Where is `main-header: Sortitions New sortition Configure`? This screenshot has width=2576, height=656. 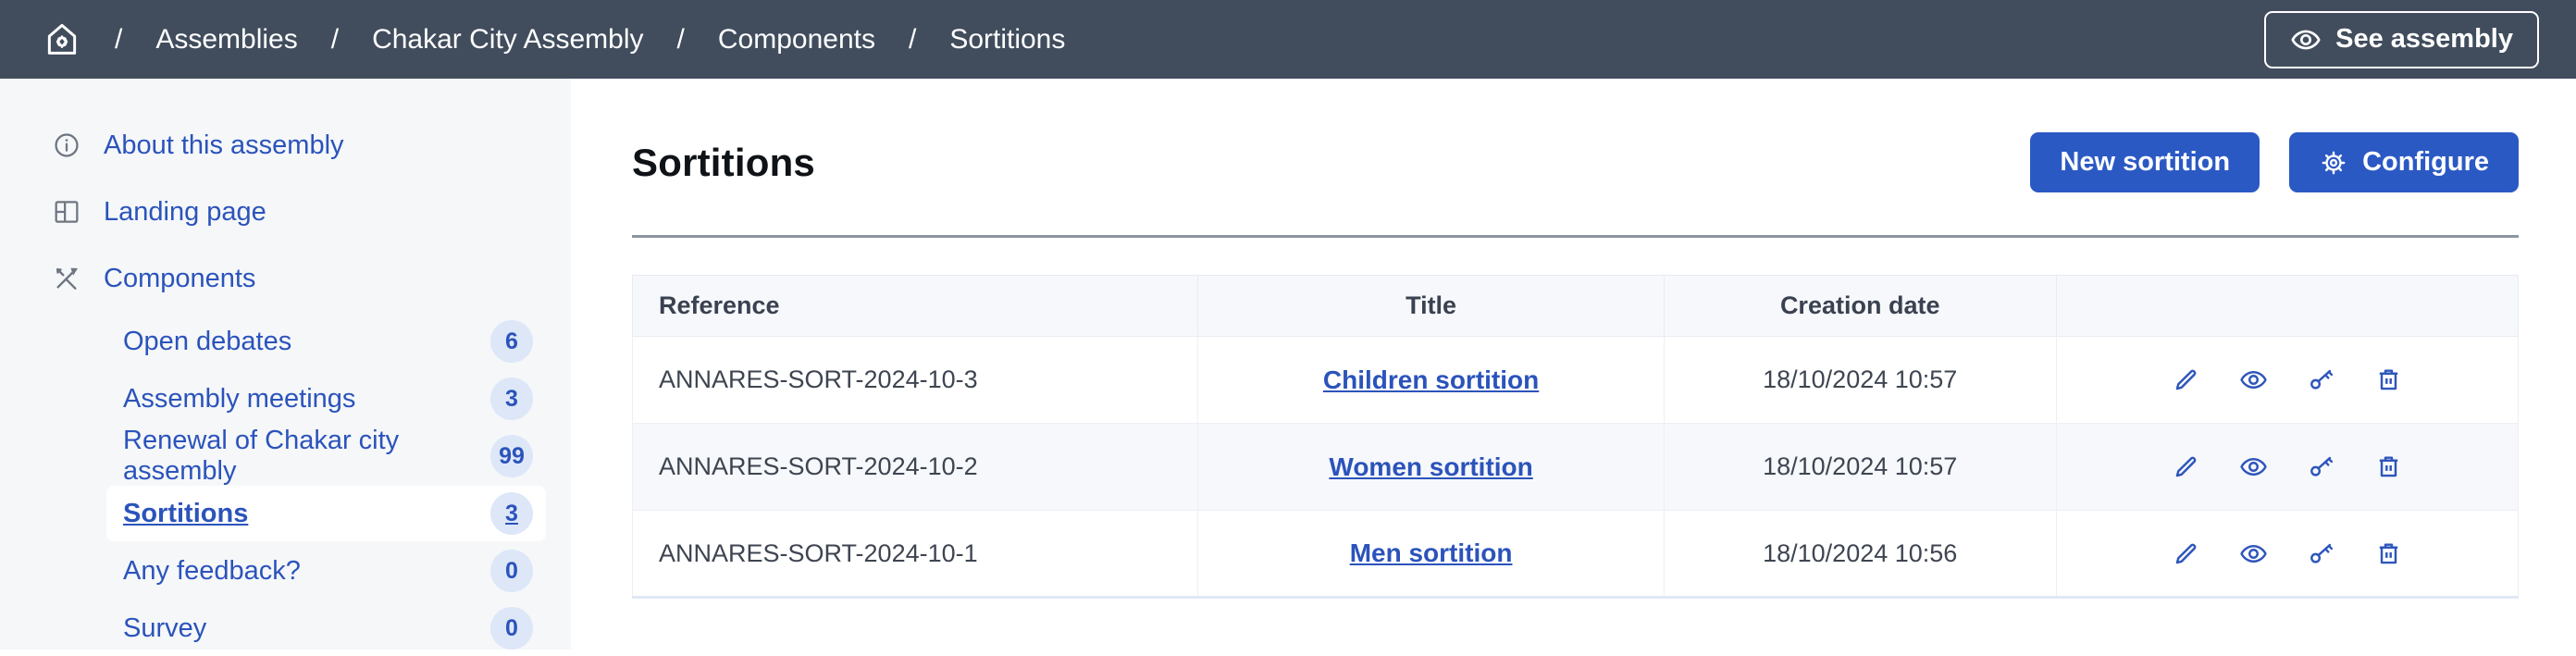 main-header: Sortitions New sortition Configure is located at coordinates (1576, 162).